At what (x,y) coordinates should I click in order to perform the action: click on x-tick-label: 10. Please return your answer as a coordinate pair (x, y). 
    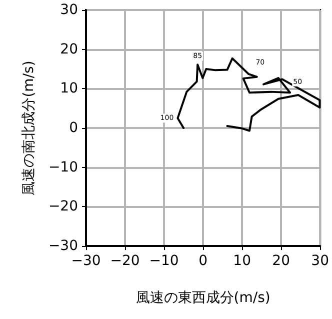
    Looking at the image, I should click on (242, 261).